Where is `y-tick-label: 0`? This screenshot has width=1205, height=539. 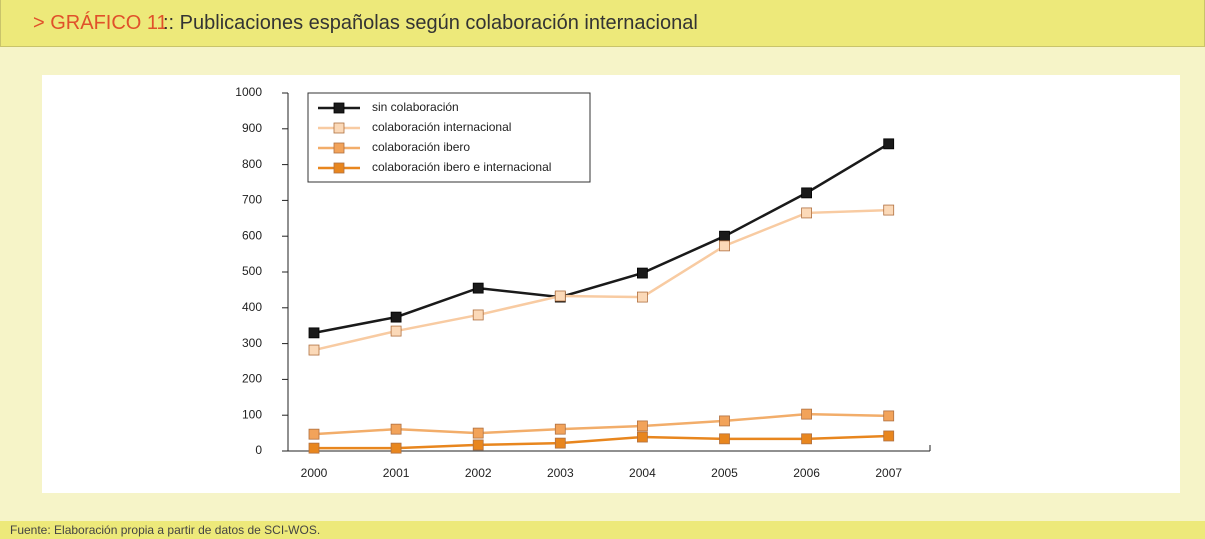 y-tick-label: 0 is located at coordinates (258, 450).